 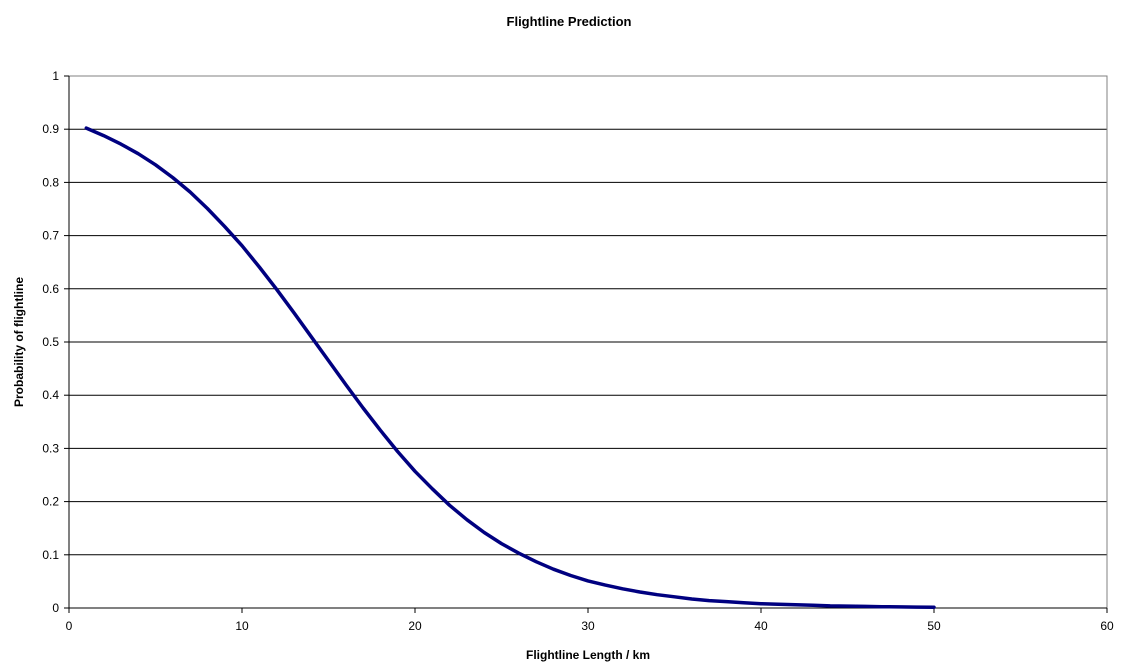 I want to click on x-axis-label: Flightline Length / km, so click(x=588, y=655).